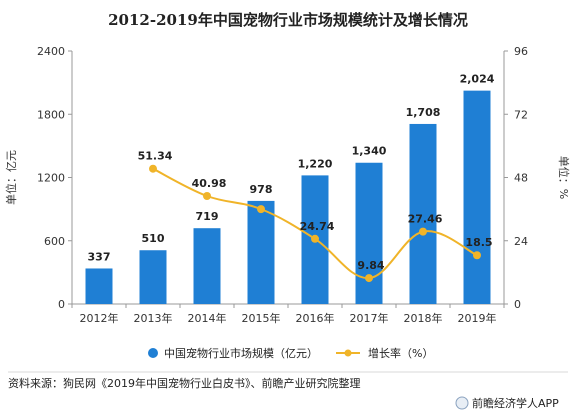 This screenshot has height=420, width=576. Describe the element at coordinates (515, 403) in the screenshot. I see `brand-name: 前瞻经济学人APP` at that location.